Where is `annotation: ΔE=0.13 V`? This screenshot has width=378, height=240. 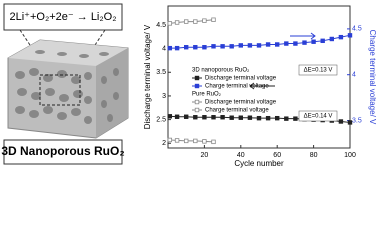
annotation: ΔE=0.13 V is located at coordinates (318, 71).